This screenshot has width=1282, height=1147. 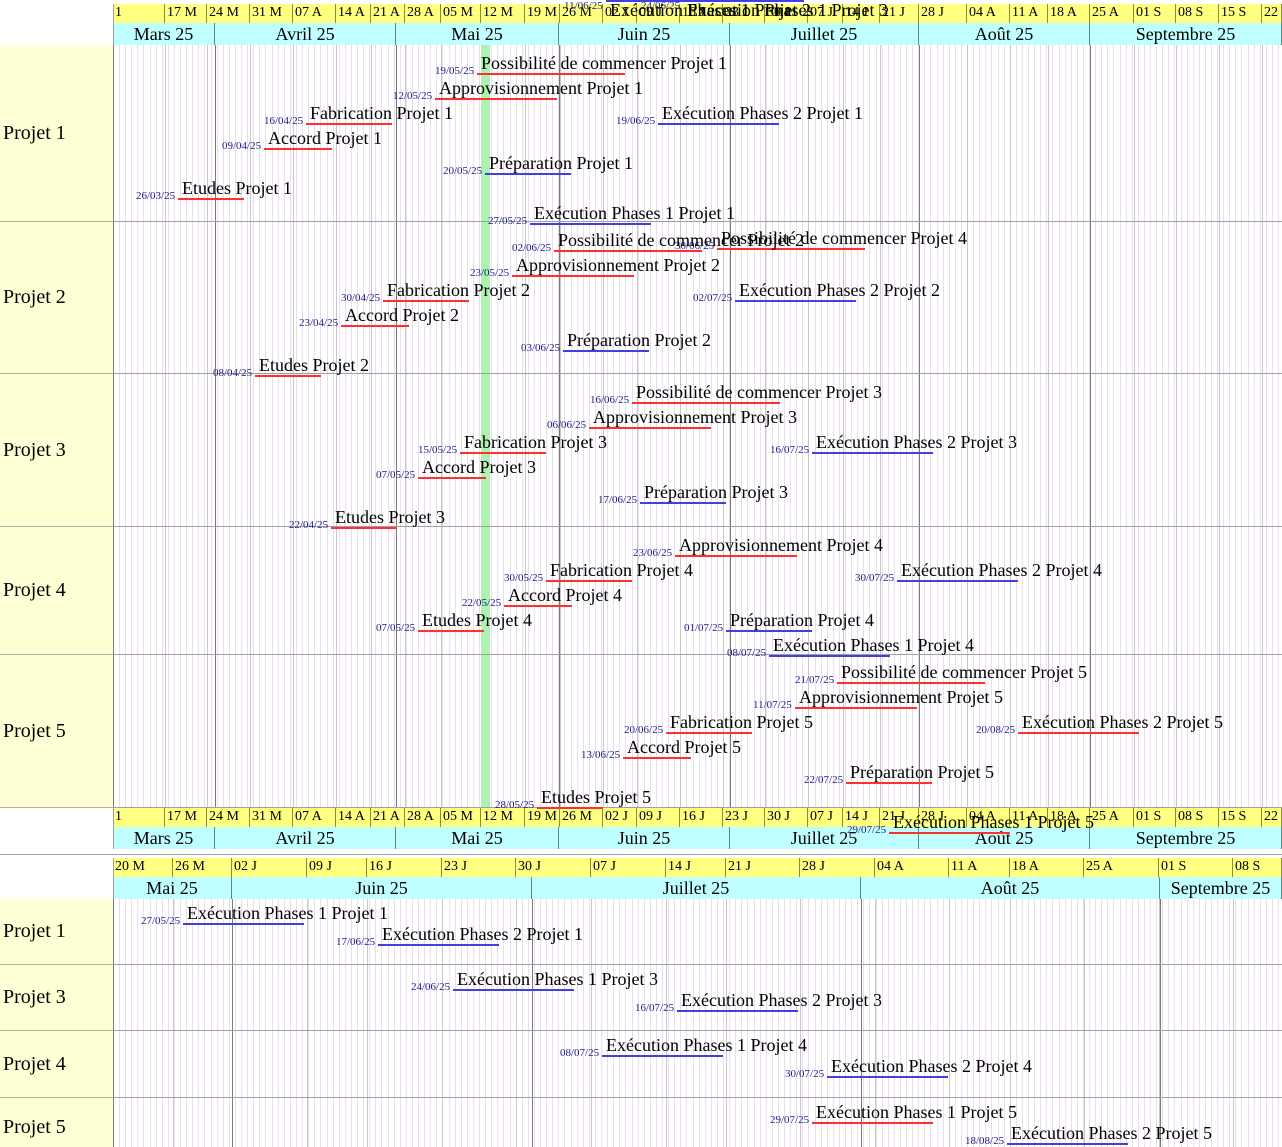 I want to click on task-label: Etudes Projet 2, so click(x=314, y=365).